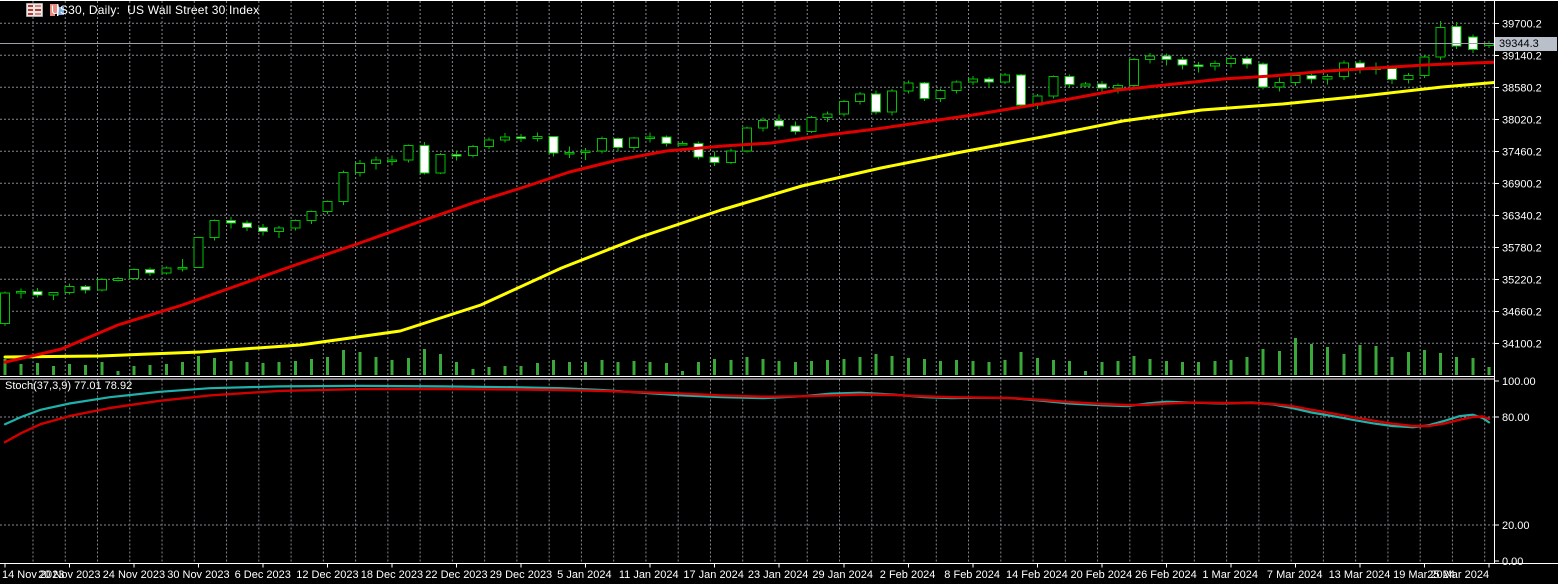 The height and width of the screenshot is (584, 1558). Describe the element at coordinates (263, 575) in the screenshot. I see `date-axis-label: 6 Dec 2023` at that location.